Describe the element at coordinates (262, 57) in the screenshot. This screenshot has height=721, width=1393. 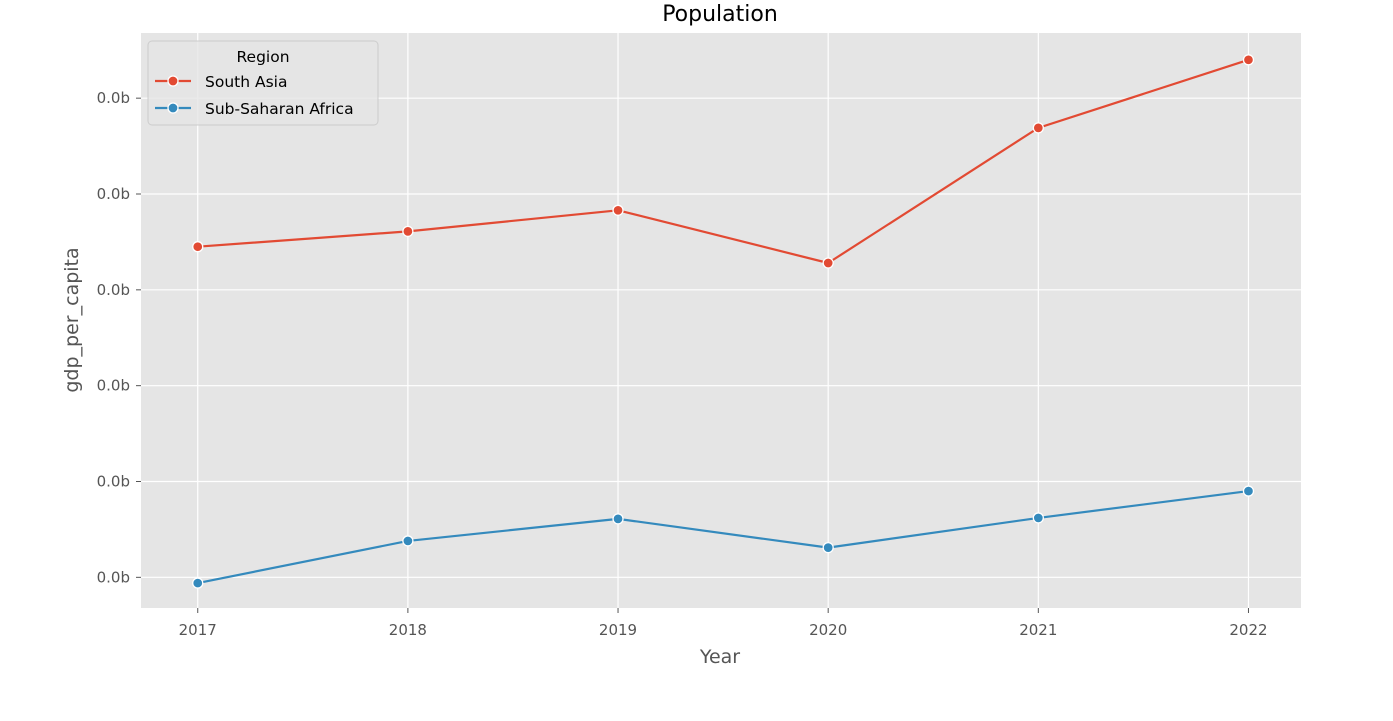
I see `legend-title: Region` at that location.